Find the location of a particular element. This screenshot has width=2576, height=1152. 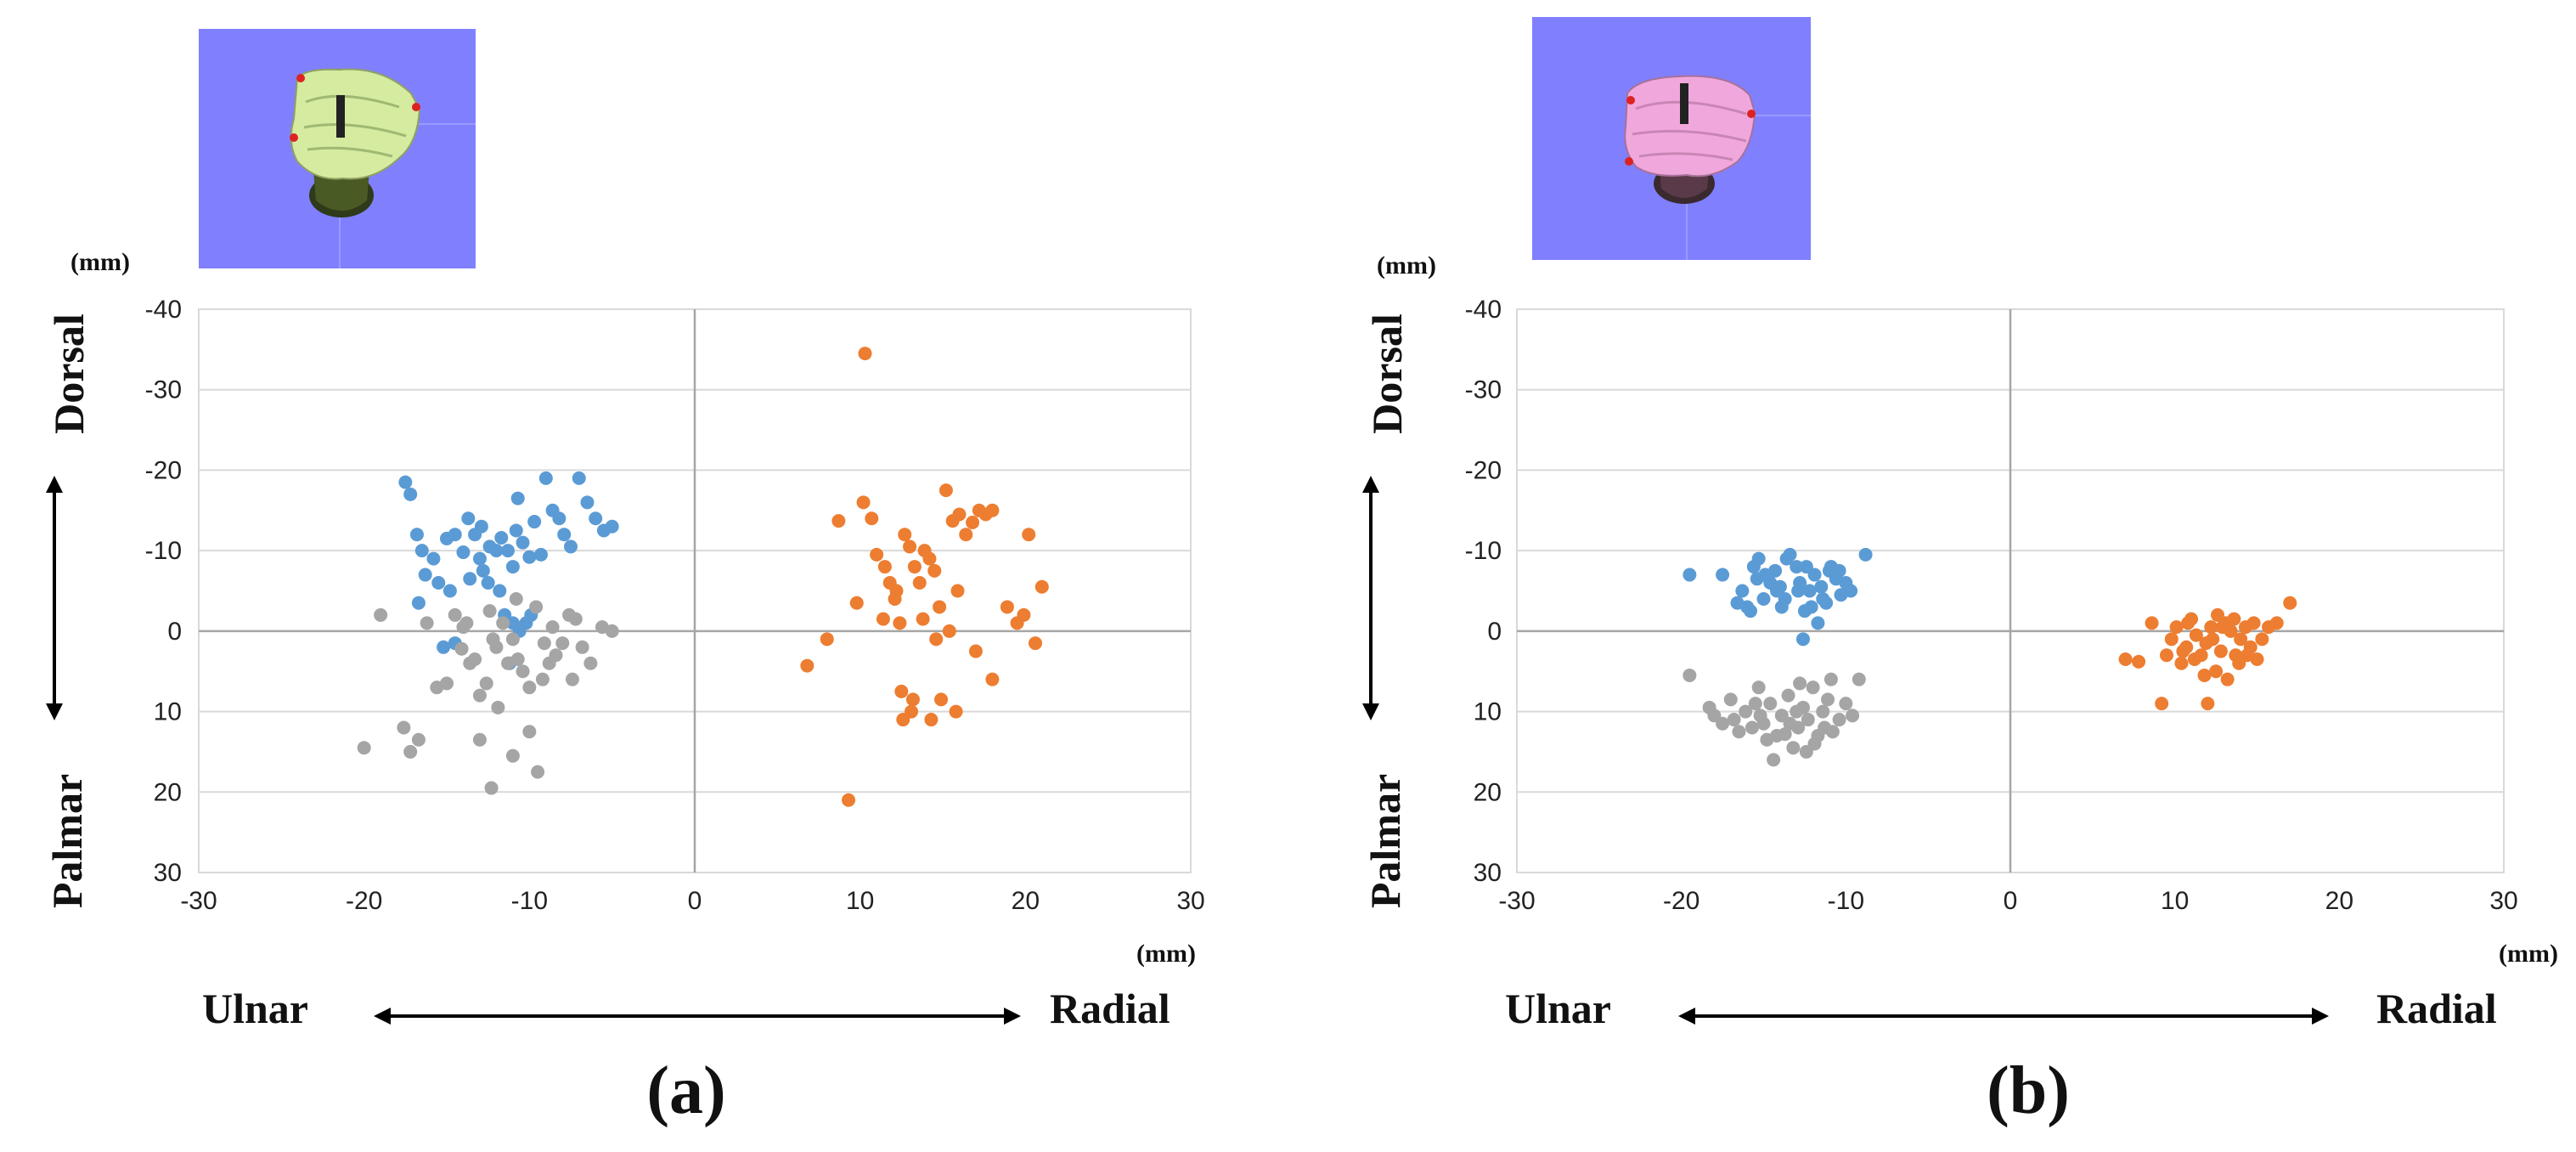

x-unit-label: (mm) is located at coordinates (2528, 954).